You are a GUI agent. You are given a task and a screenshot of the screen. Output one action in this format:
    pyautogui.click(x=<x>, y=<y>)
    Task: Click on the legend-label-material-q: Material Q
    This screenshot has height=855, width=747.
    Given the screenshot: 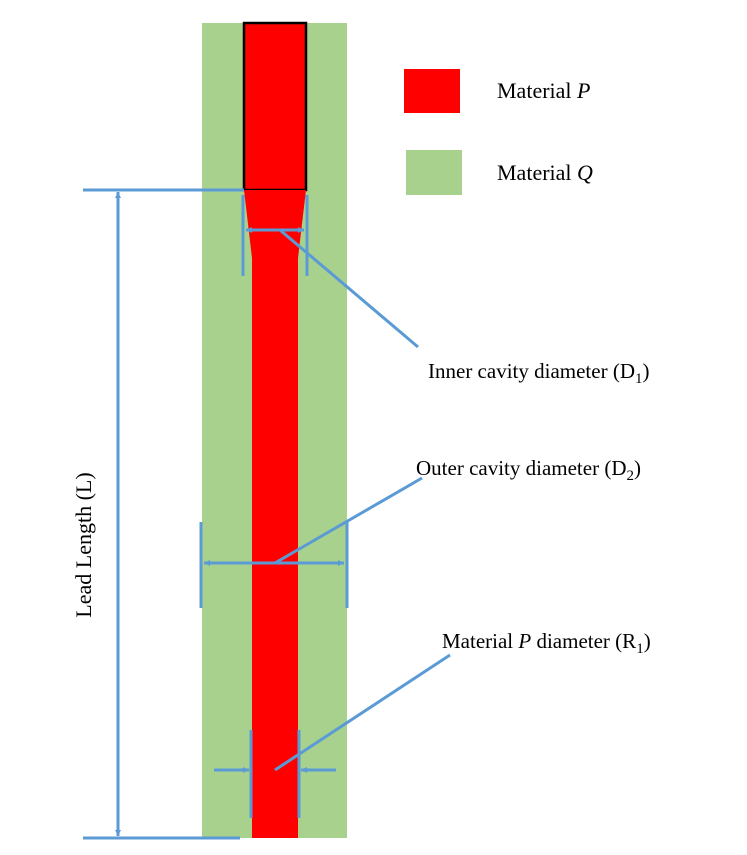 What is the action you would take?
    pyautogui.click(x=545, y=172)
    